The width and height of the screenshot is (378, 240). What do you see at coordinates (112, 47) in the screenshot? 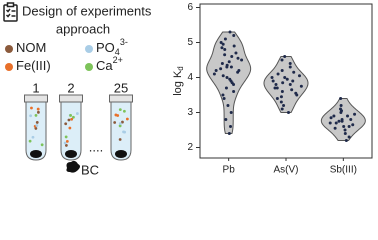
I see `legend-label: PO43-` at bounding box center [112, 47].